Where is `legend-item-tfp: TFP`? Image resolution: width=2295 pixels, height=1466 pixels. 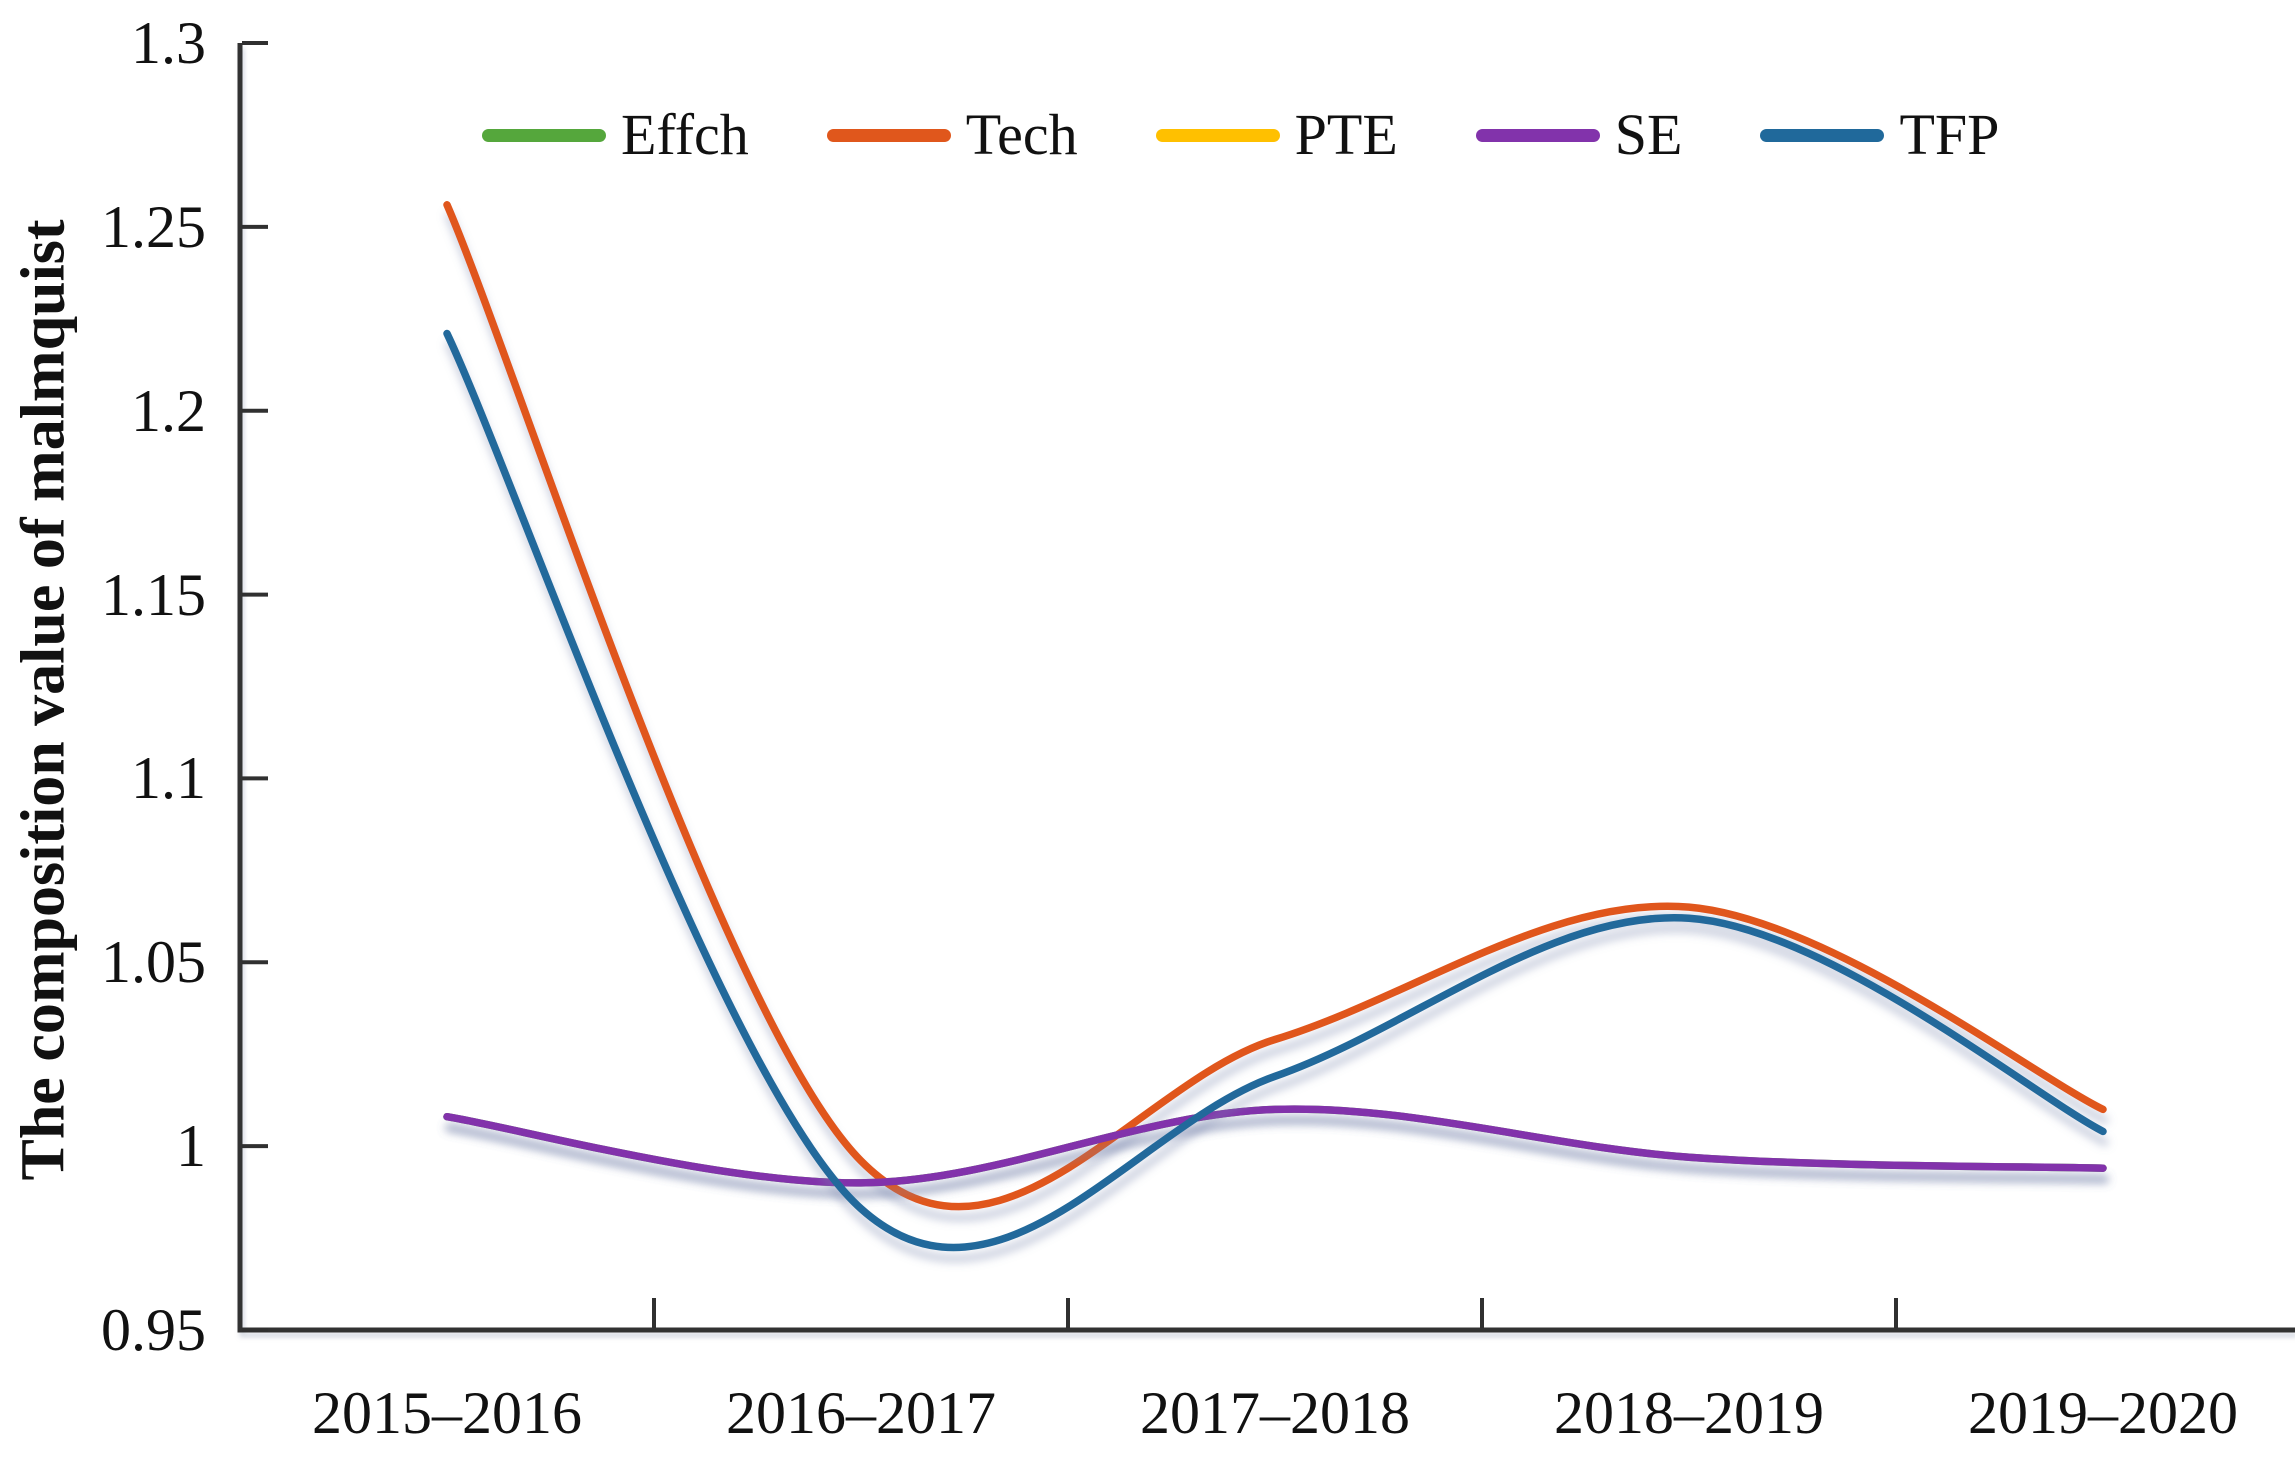
legend-item-tfp: TFP is located at coordinates (1879, 135).